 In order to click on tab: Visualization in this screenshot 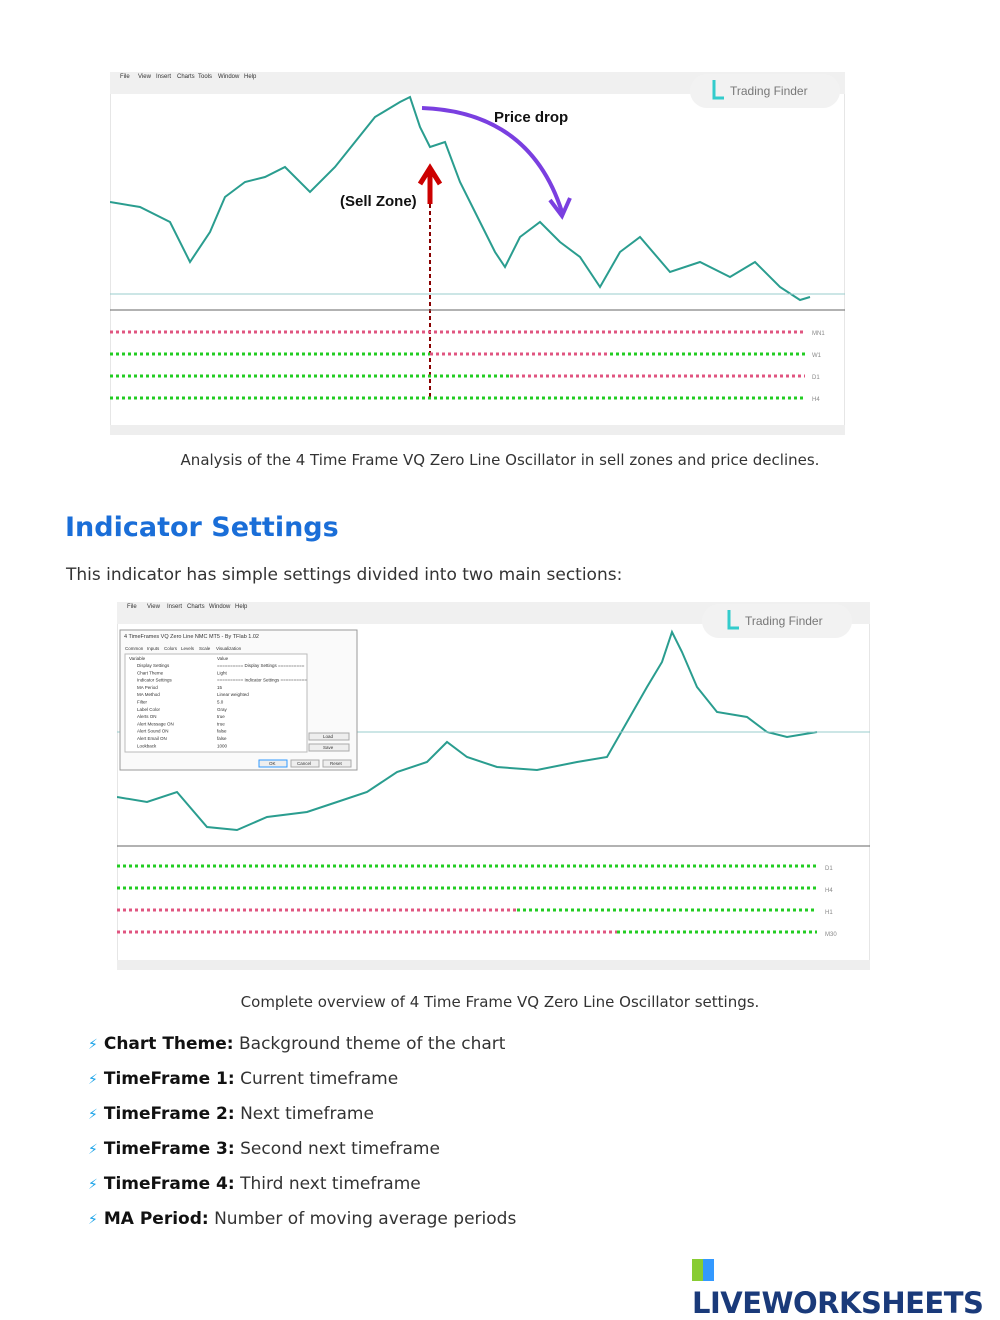, I will do `click(229, 648)`.